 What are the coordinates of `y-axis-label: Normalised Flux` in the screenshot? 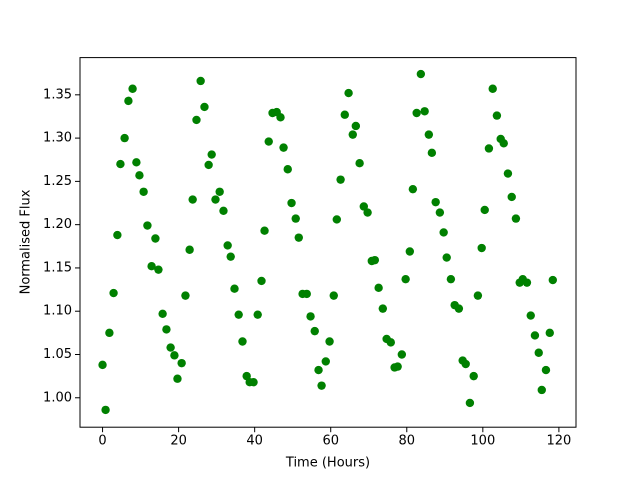 It's located at (26, 241).